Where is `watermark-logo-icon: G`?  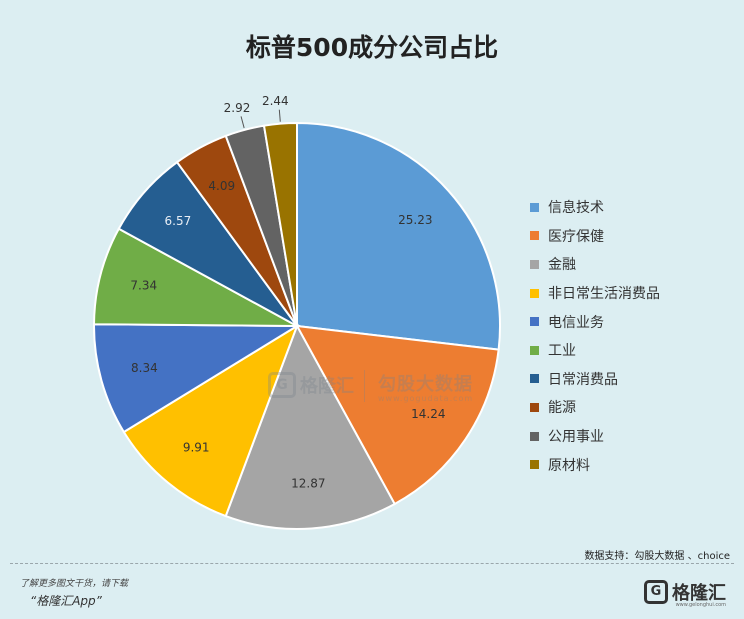 watermark-logo-icon: G is located at coordinates (282, 385).